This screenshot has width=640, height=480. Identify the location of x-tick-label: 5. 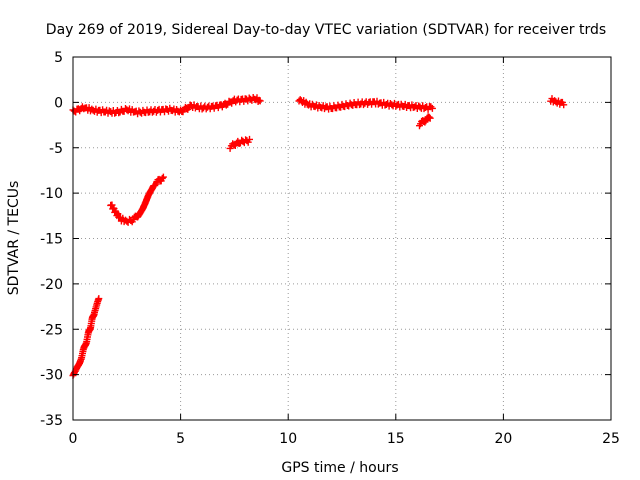
(180, 439).